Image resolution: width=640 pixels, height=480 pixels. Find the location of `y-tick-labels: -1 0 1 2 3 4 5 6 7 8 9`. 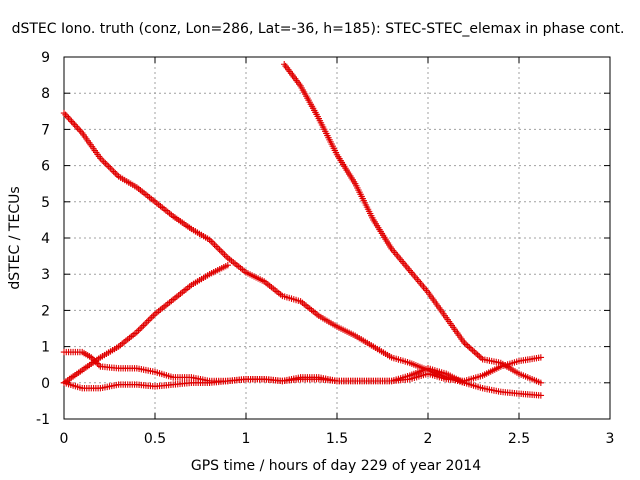

y-tick-labels: -1 0 1 2 3 4 5 6 7 8 9 is located at coordinates (43, 239).